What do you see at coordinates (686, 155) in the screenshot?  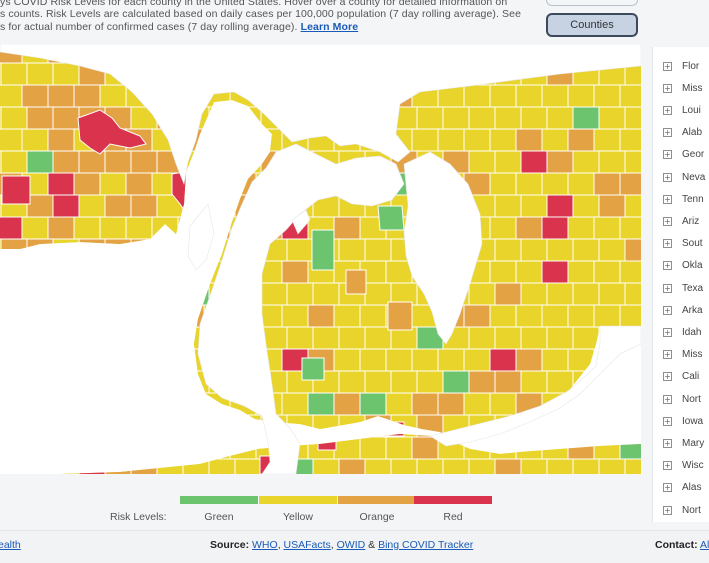 I see `state-row: + Geor` at bounding box center [686, 155].